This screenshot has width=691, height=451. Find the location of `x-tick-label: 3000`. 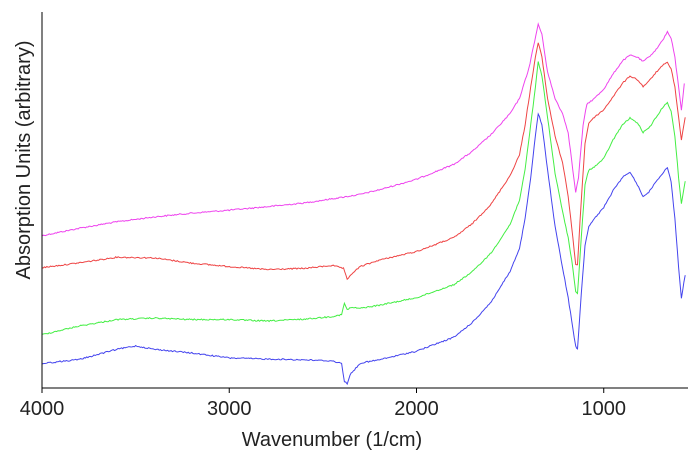

x-tick-label: 3000 is located at coordinates (229, 409).